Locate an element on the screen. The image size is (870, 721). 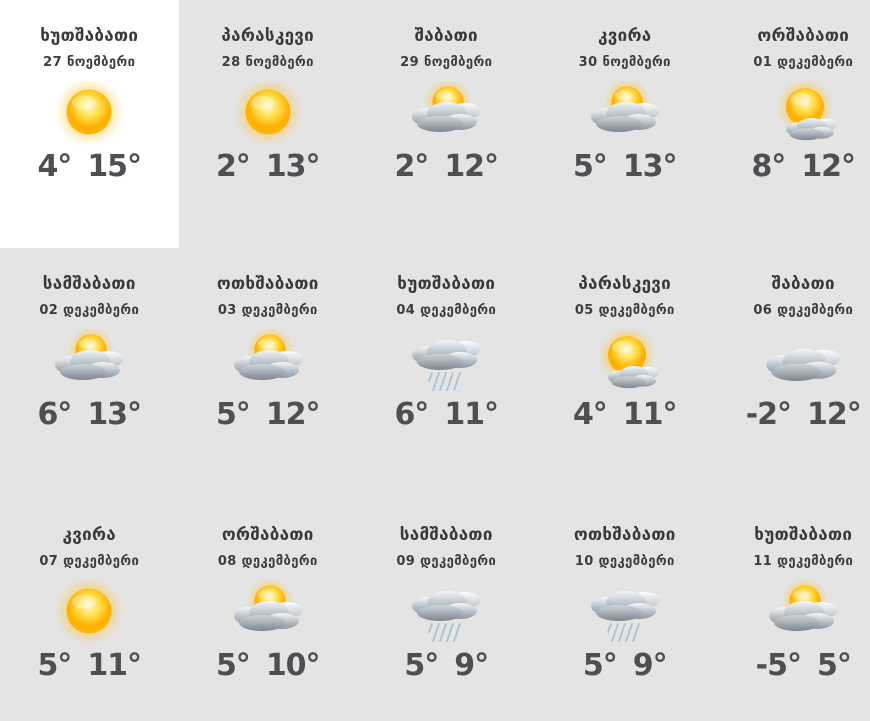
forecast-card: პარასკევი 05 დეკემბერი 4° 11° is located at coordinates (625, 373).